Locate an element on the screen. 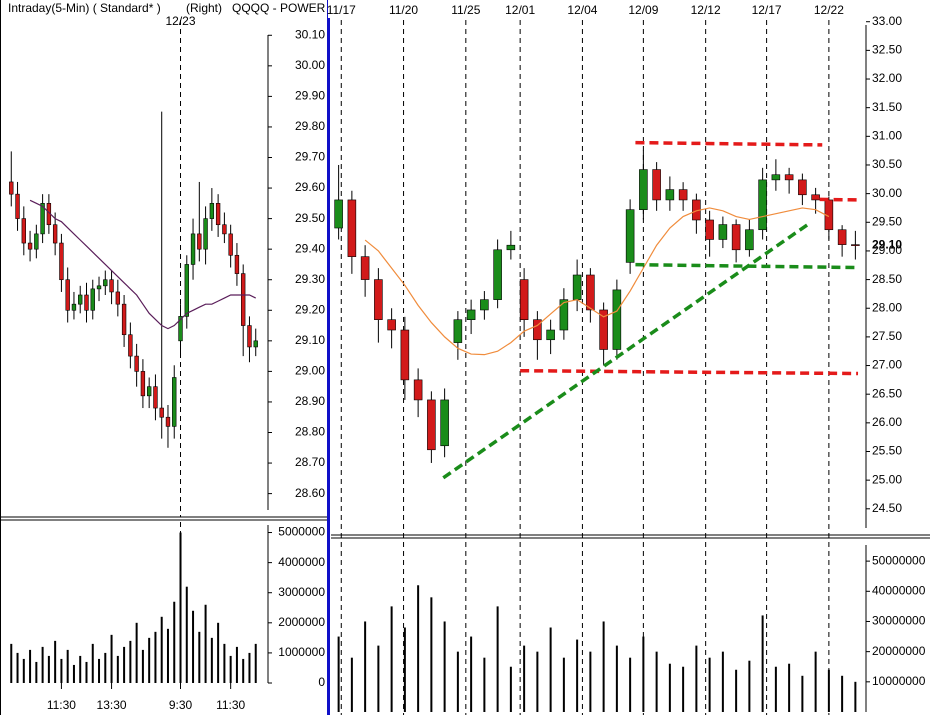 This screenshot has height=715, width=930. y-tick-label: 29.50 is located at coordinates (887, 221).